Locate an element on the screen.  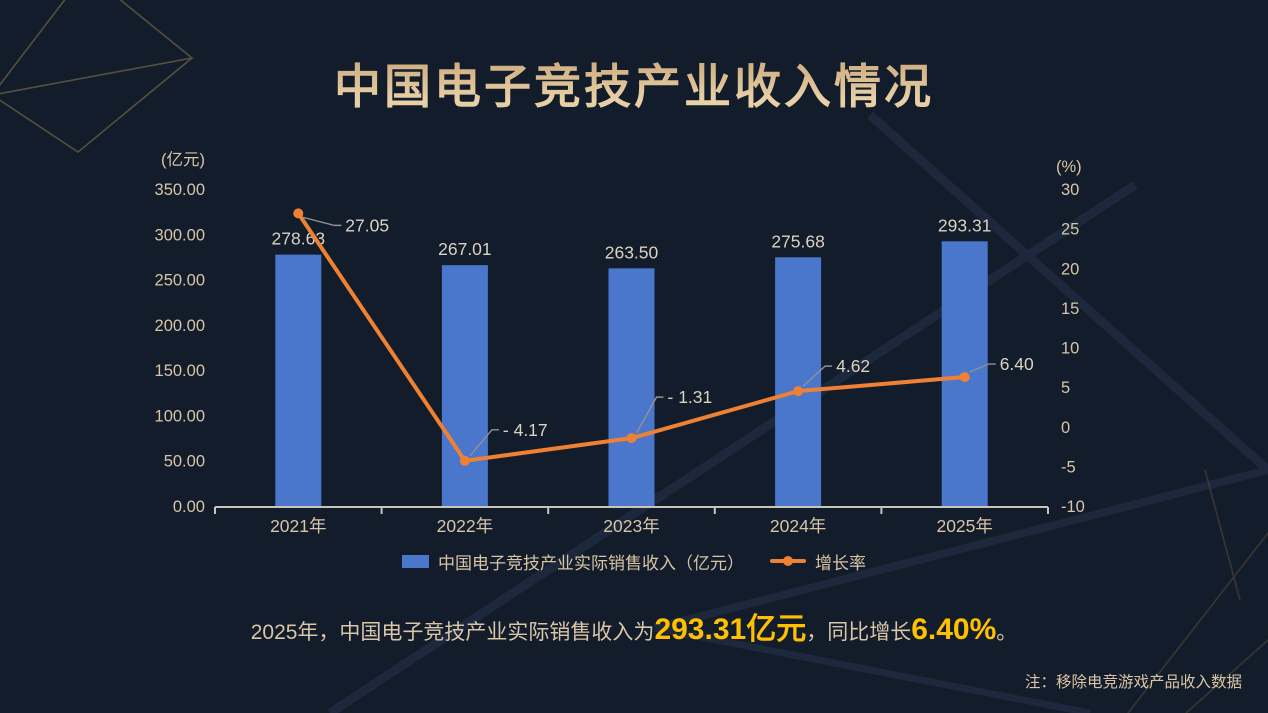
footnote: 注：移除电竞游戏产品收入数据 is located at coordinates (1133, 682).